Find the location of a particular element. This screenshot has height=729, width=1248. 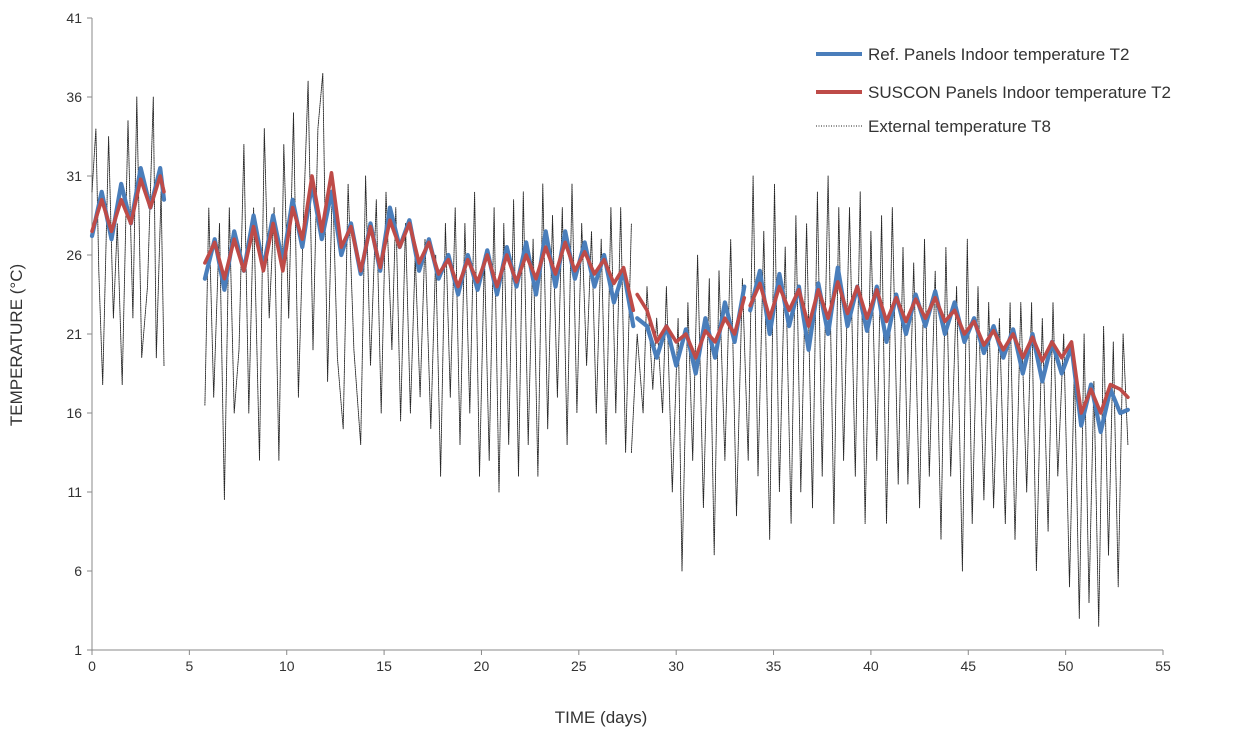

x-tick-label: 45 is located at coordinates (968, 666).